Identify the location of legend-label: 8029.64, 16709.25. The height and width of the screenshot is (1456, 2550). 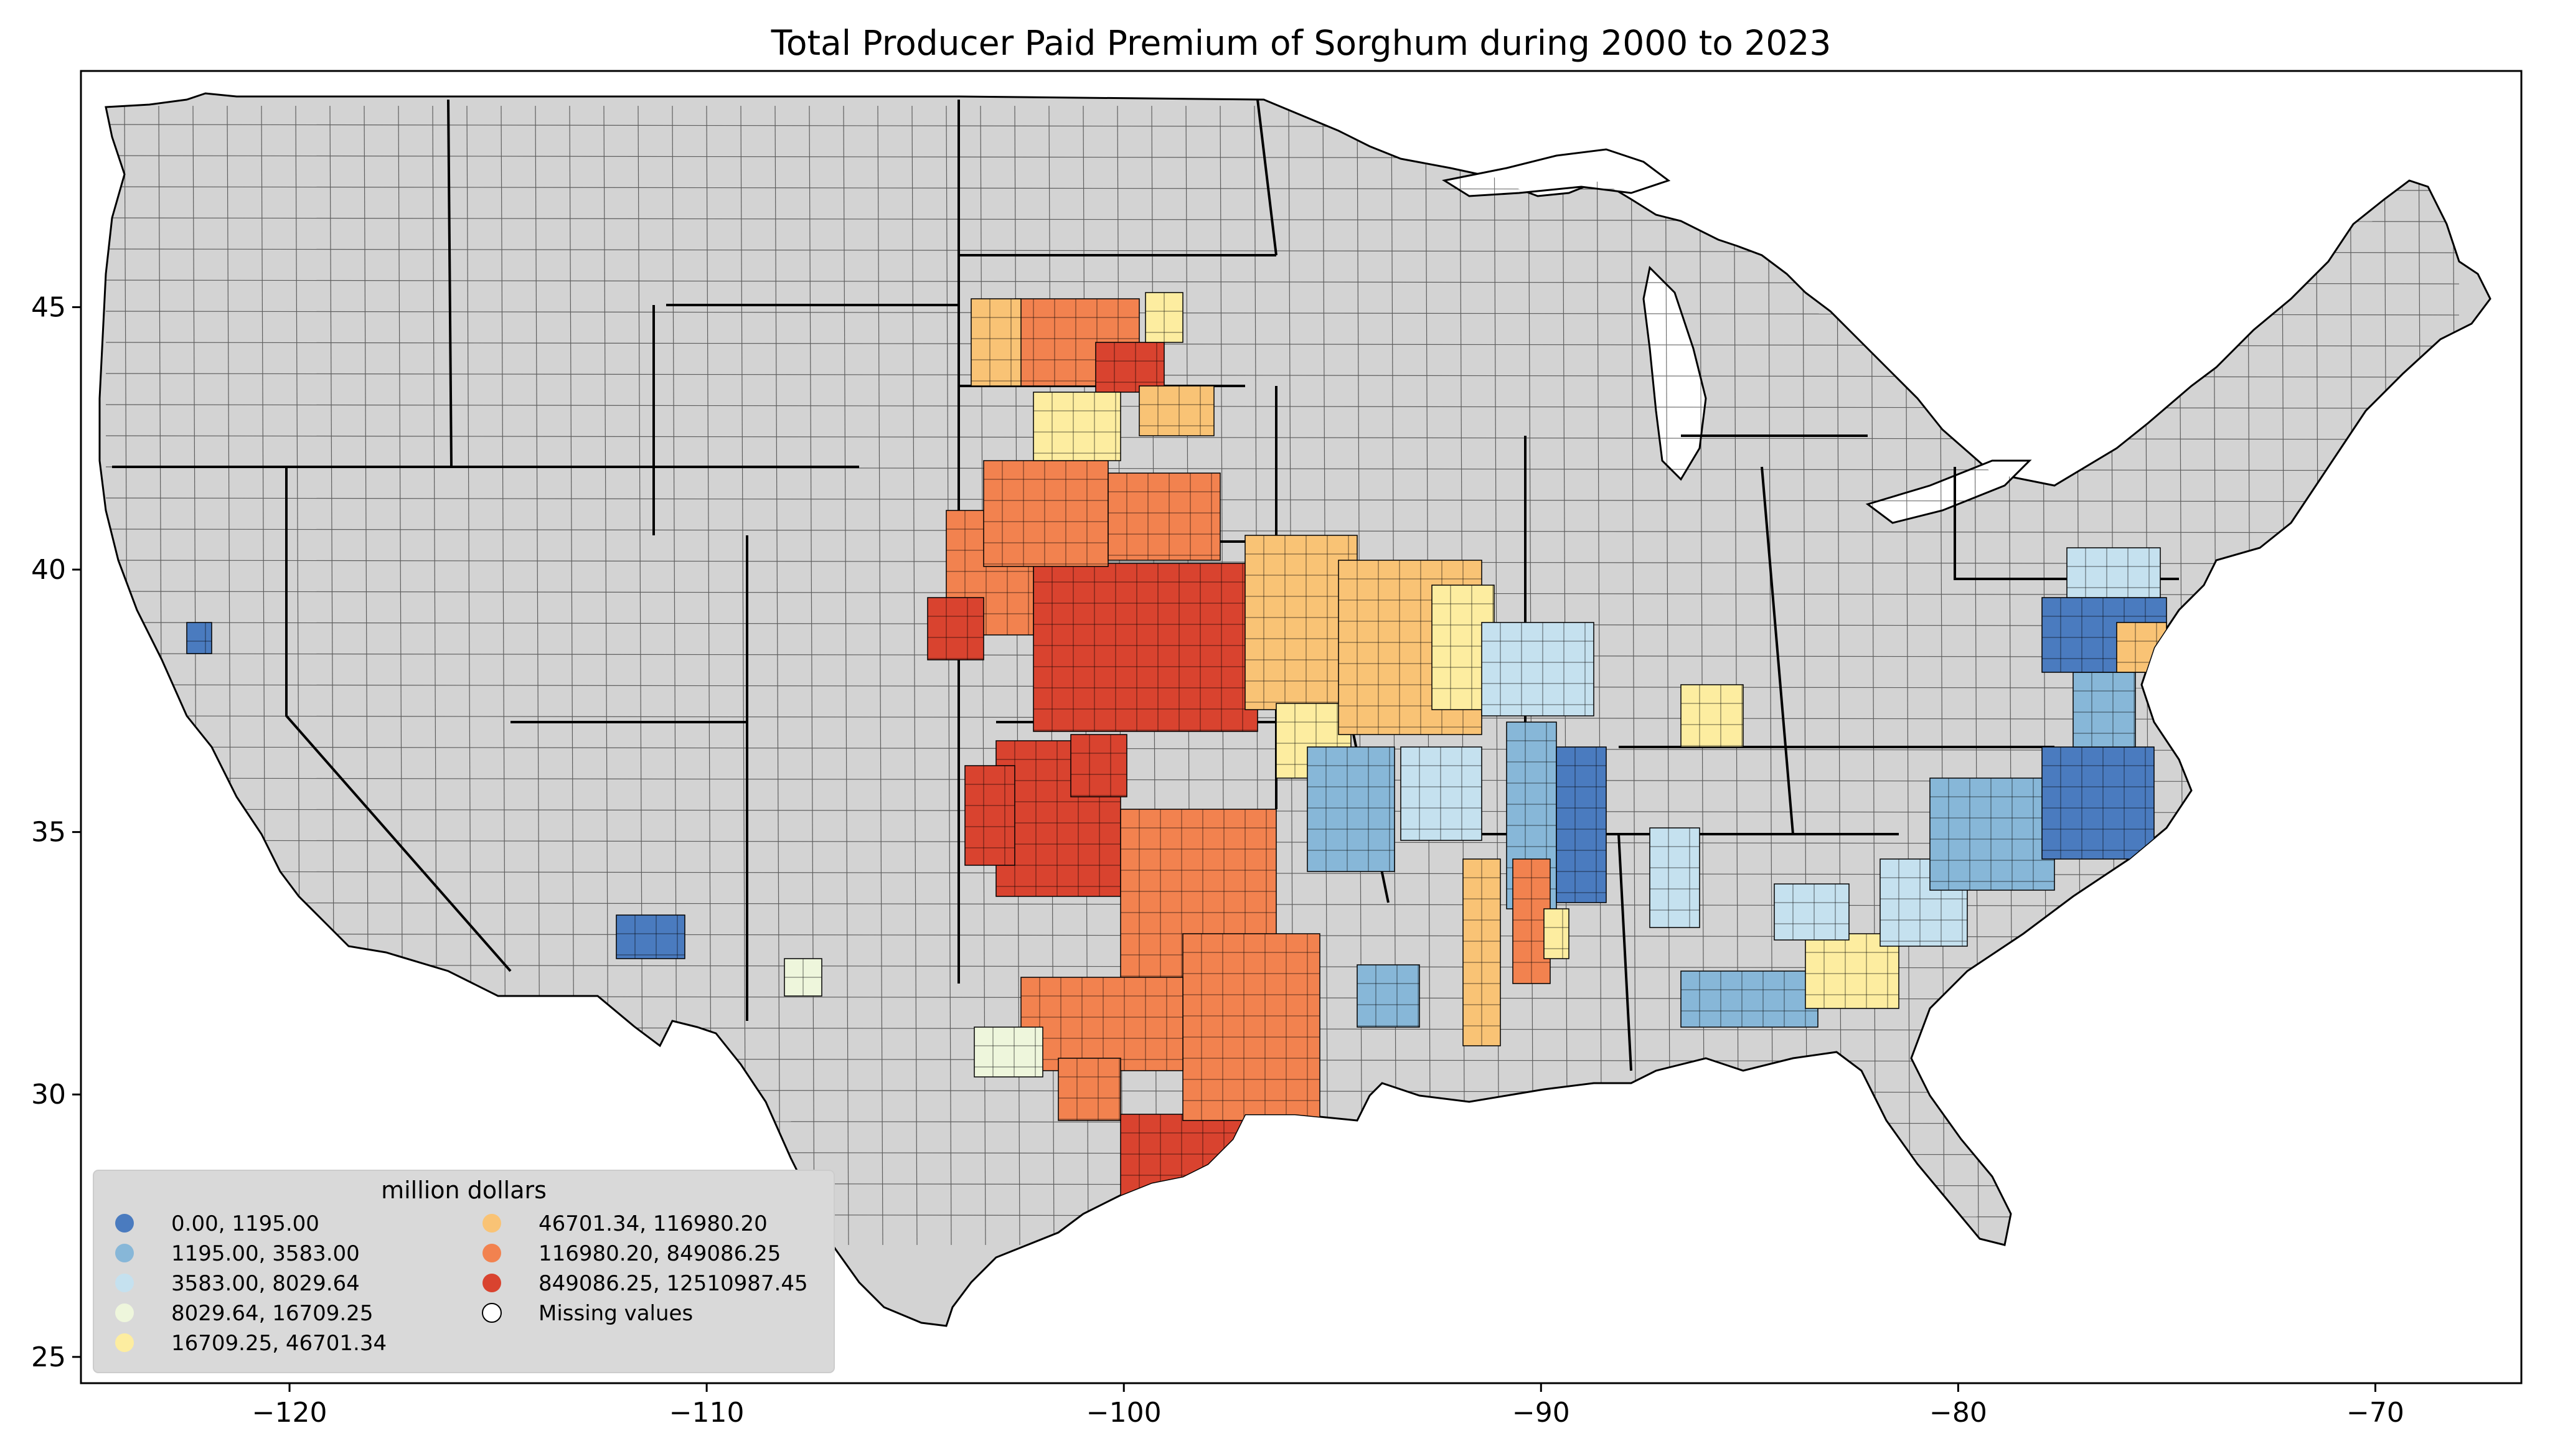
(272, 1313).